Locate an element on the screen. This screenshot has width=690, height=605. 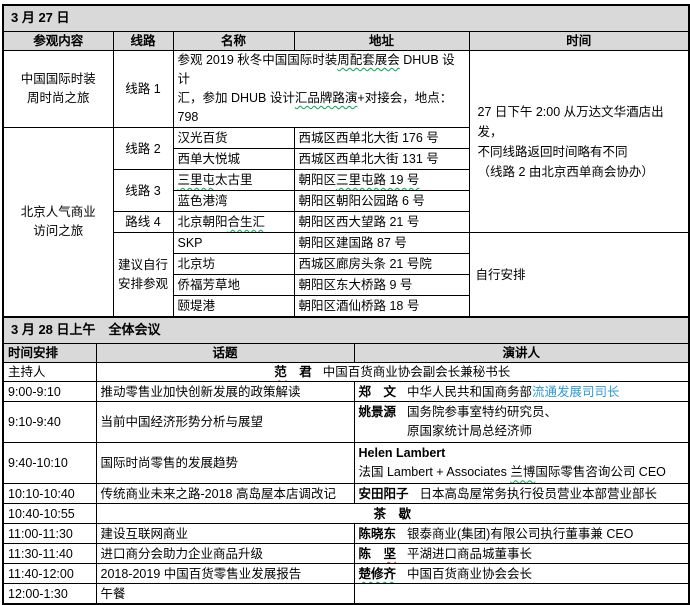
speaker-name: 姚景源 is located at coordinates (377, 412).